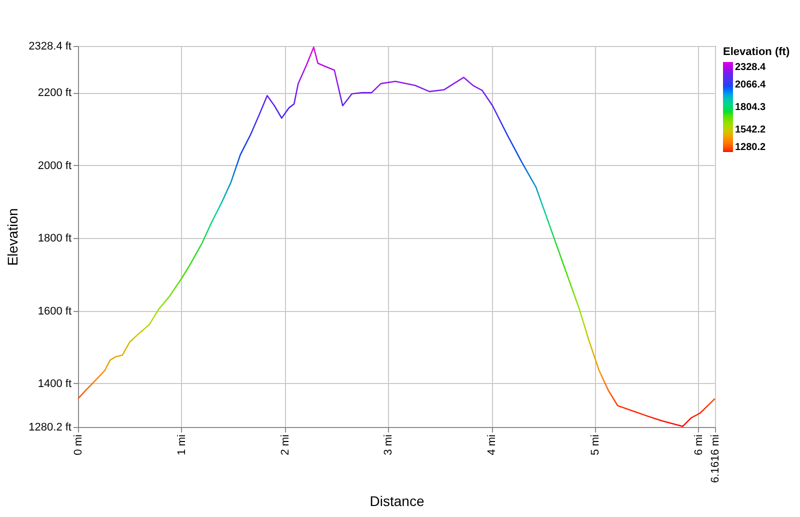 Image resolution: width=800 pixels, height=517 pixels. I want to click on color-bar-label: 2066.4, so click(750, 84).